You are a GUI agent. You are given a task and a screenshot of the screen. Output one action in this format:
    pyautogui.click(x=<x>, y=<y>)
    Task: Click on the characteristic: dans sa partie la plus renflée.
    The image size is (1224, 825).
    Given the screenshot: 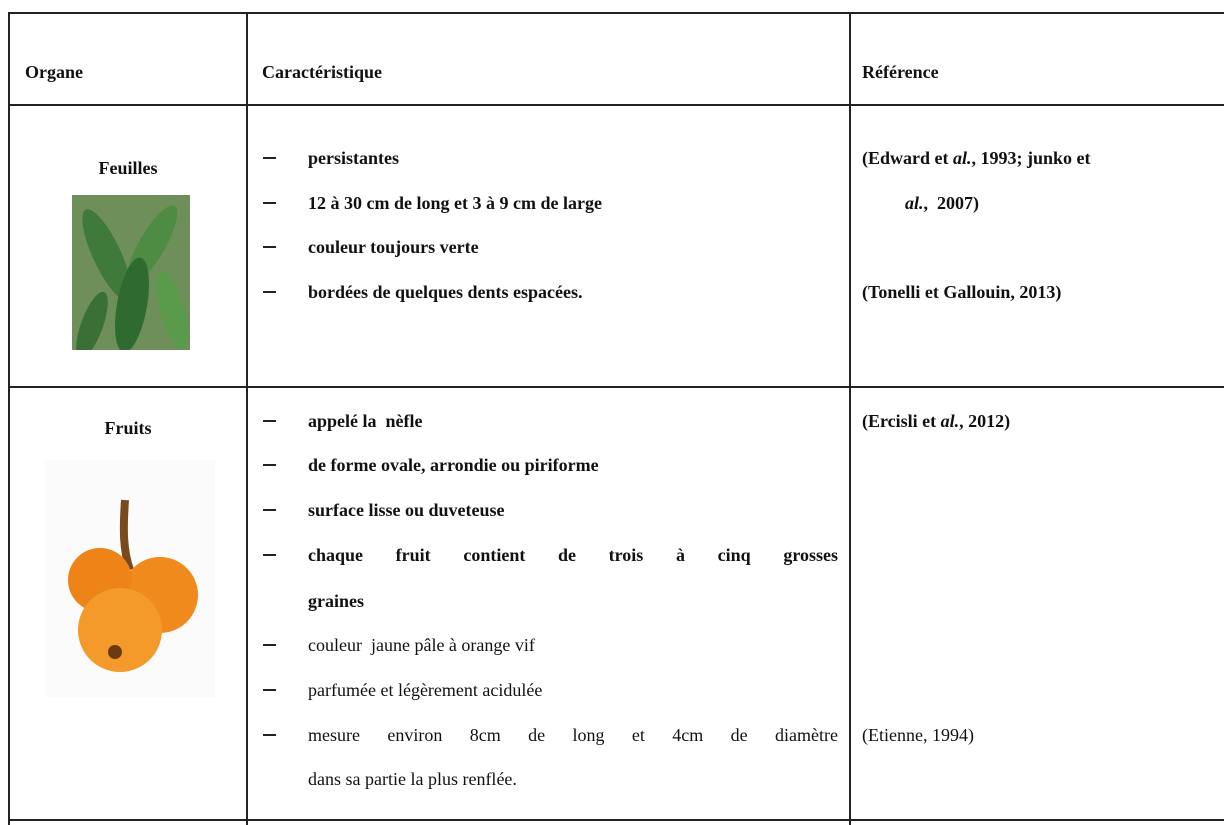 What is the action you would take?
    pyautogui.click(x=412, y=779)
    